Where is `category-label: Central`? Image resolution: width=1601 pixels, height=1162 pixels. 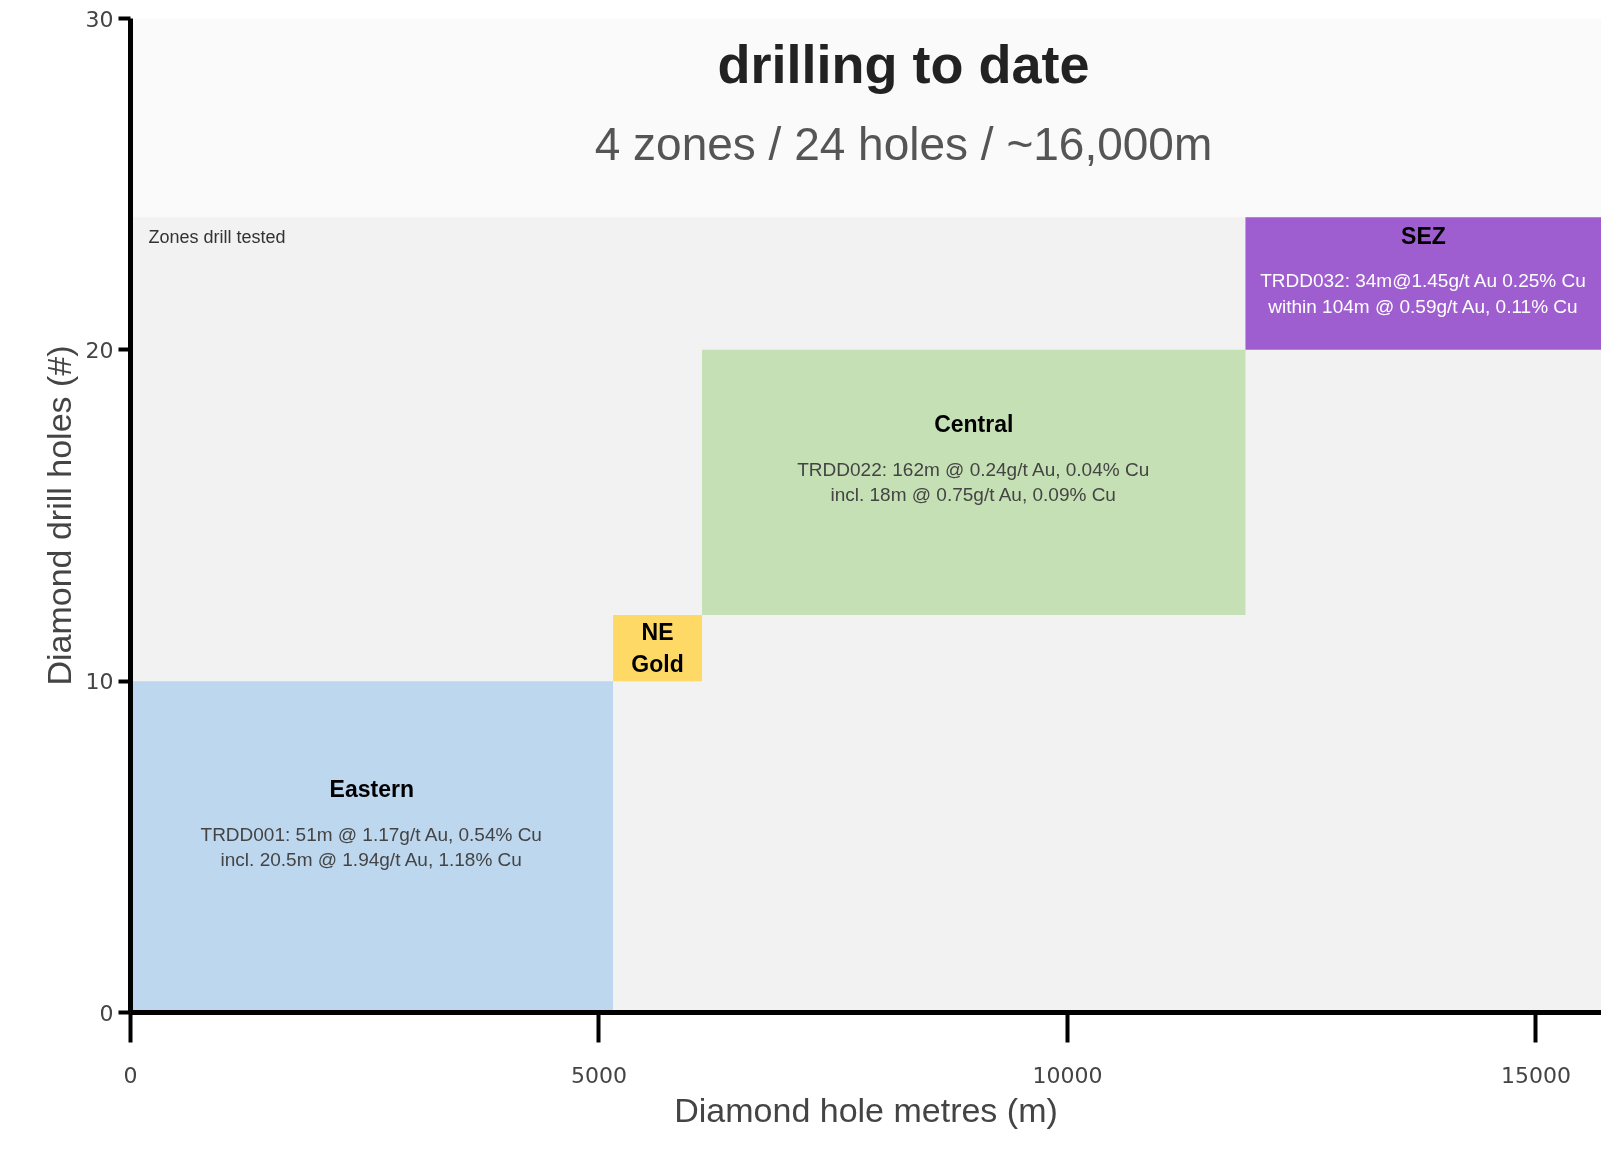 category-label: Central is located at coordinates (974, 424).